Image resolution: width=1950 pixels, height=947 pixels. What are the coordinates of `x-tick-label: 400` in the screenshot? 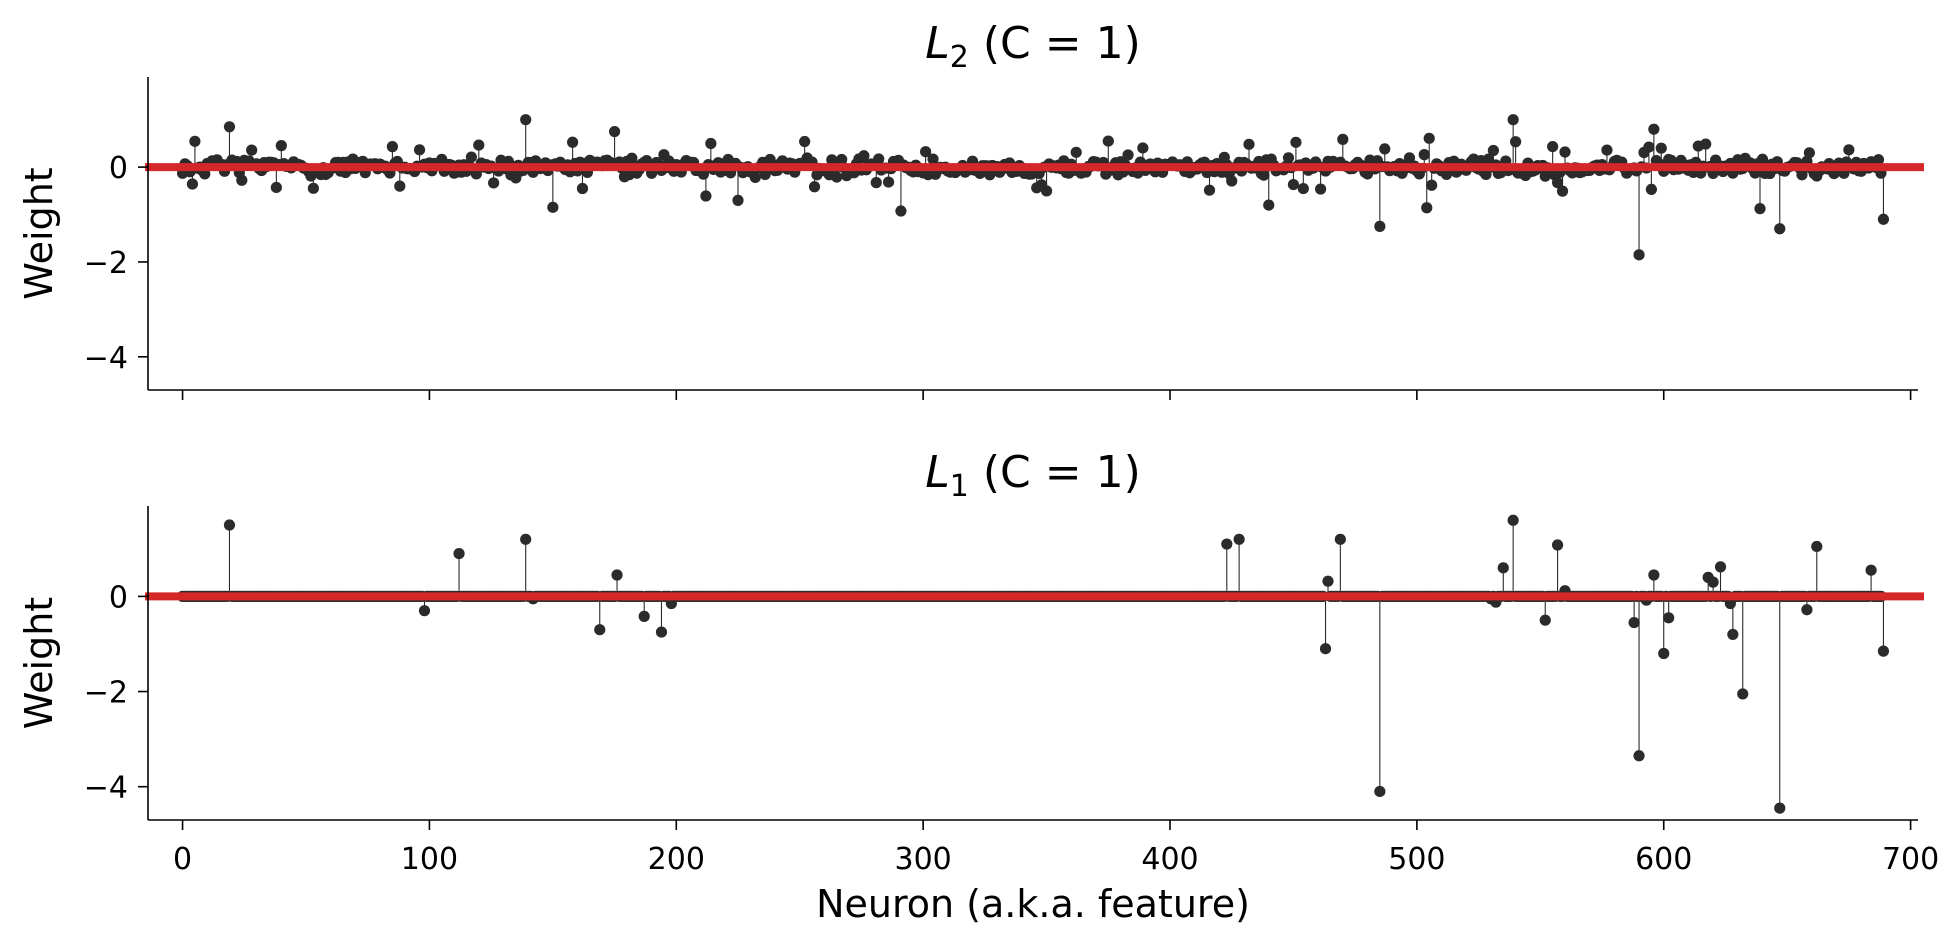 It's located at (1169, 859).